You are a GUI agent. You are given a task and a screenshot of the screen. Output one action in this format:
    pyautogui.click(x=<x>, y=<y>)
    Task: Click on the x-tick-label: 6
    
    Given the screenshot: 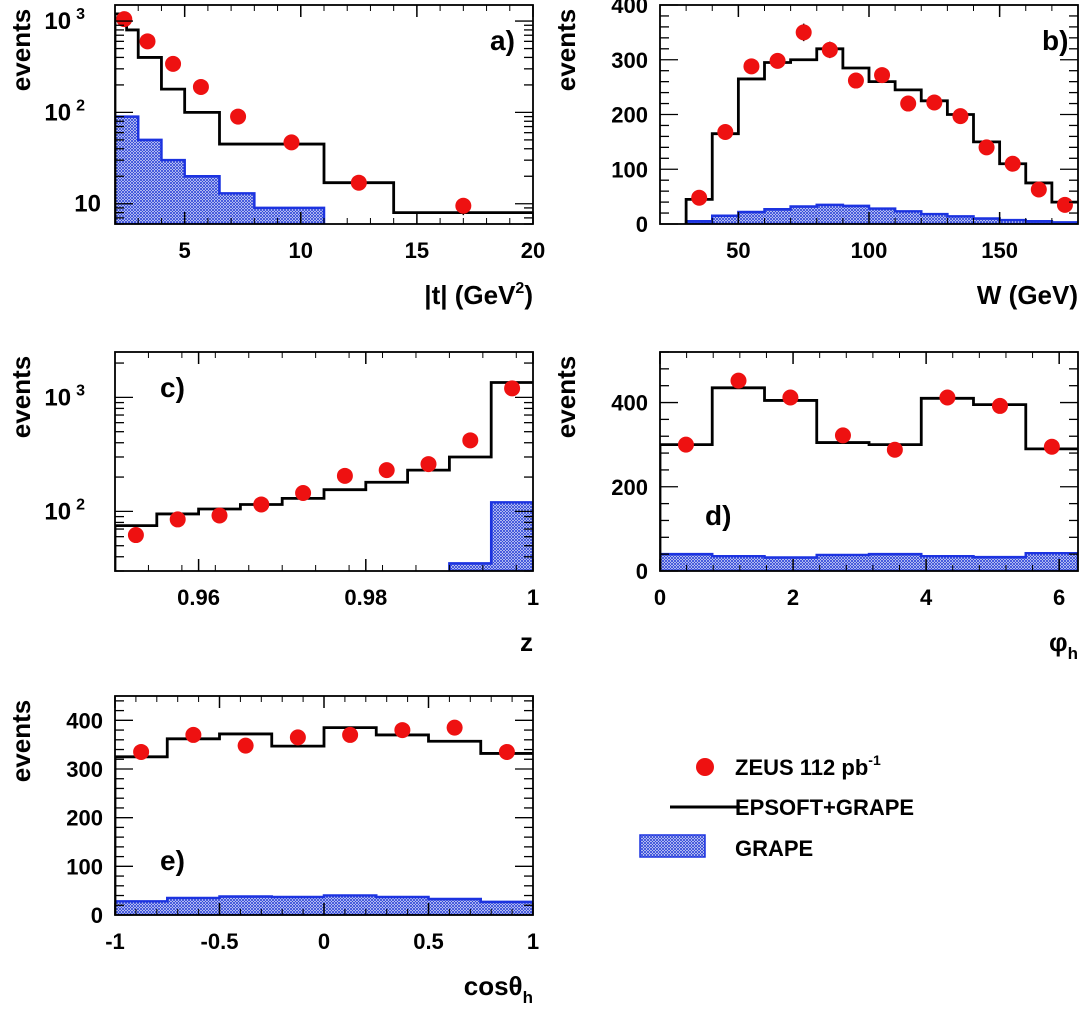 What is the action you would take?
    pyautogui.click(x=1059, y=597)
    